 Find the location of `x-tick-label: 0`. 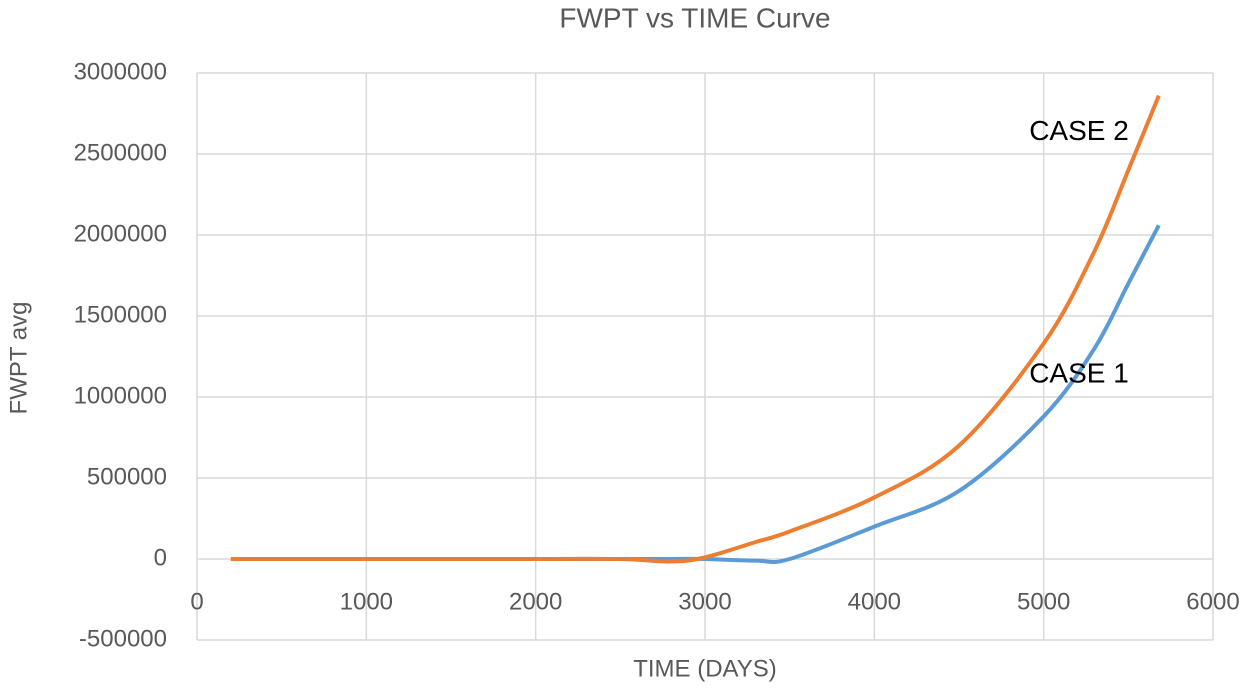

x-tick-label: 0 is located at coordinates (196, 601).